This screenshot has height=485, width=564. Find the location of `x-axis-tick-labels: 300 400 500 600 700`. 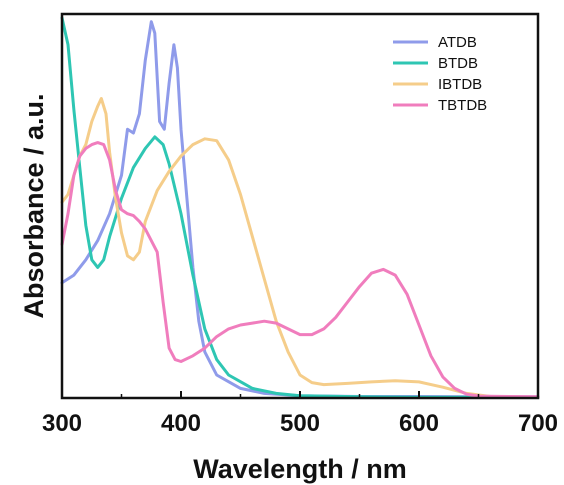

x-axis-tick-labels: 300 400 500 600 700 is located at coordinates (300, 423).